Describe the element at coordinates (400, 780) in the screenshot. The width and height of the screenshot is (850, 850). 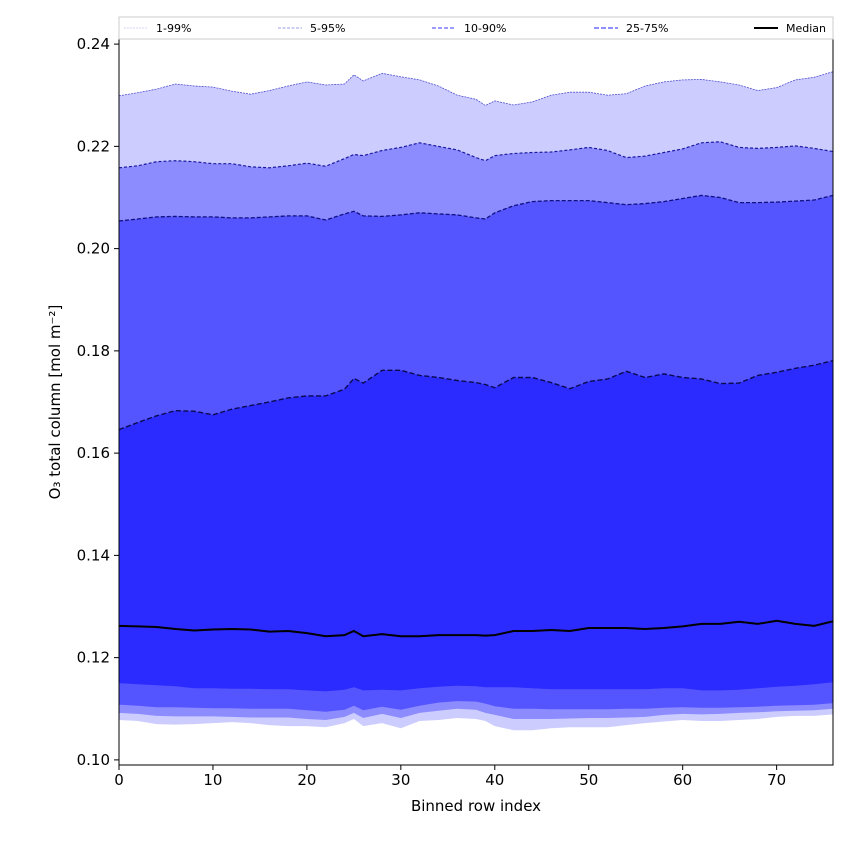
I see `x-tick-label: 30` at that location.